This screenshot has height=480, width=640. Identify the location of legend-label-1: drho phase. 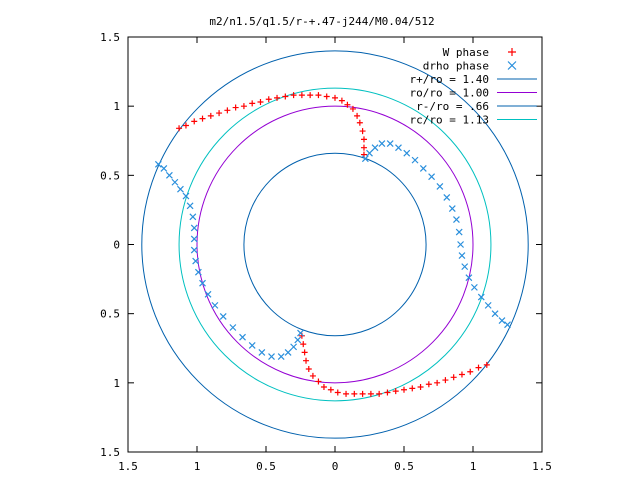
(456, 66).